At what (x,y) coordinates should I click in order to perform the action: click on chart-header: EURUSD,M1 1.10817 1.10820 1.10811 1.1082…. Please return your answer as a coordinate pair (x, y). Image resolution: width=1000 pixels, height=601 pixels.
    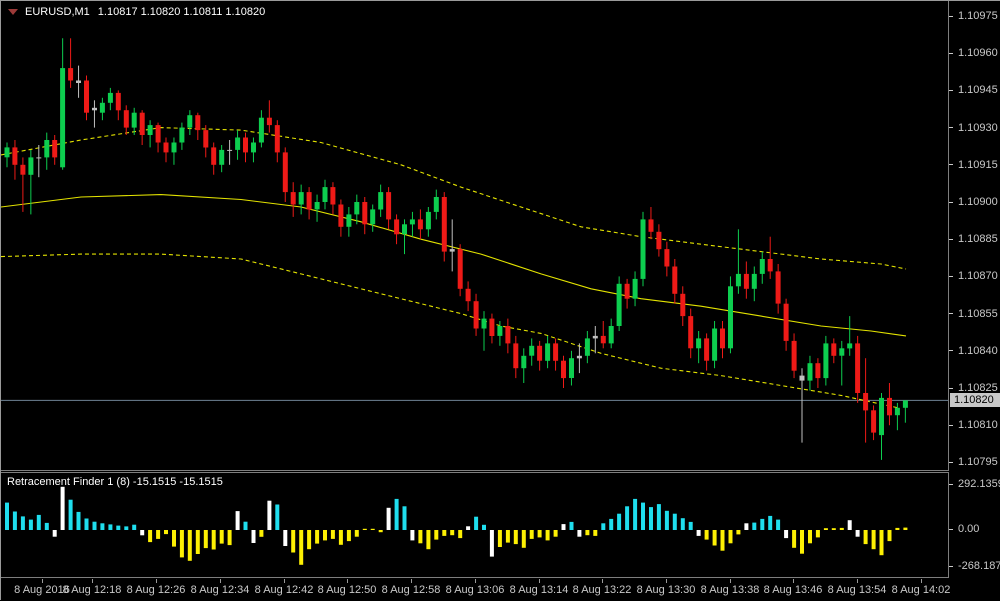
    Looking at the image, I should click on (135, 12).